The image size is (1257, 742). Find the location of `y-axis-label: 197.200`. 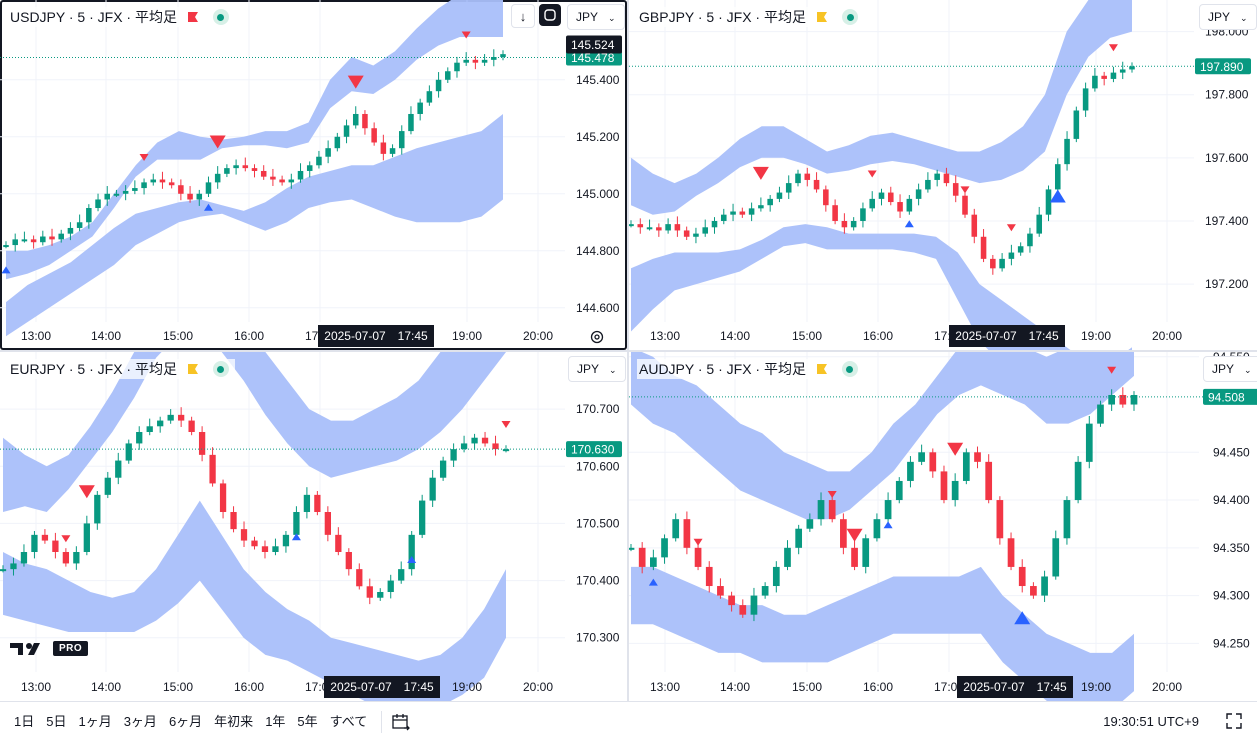

y-axis-label: 197.200 is located at coordinates (1227, 284).